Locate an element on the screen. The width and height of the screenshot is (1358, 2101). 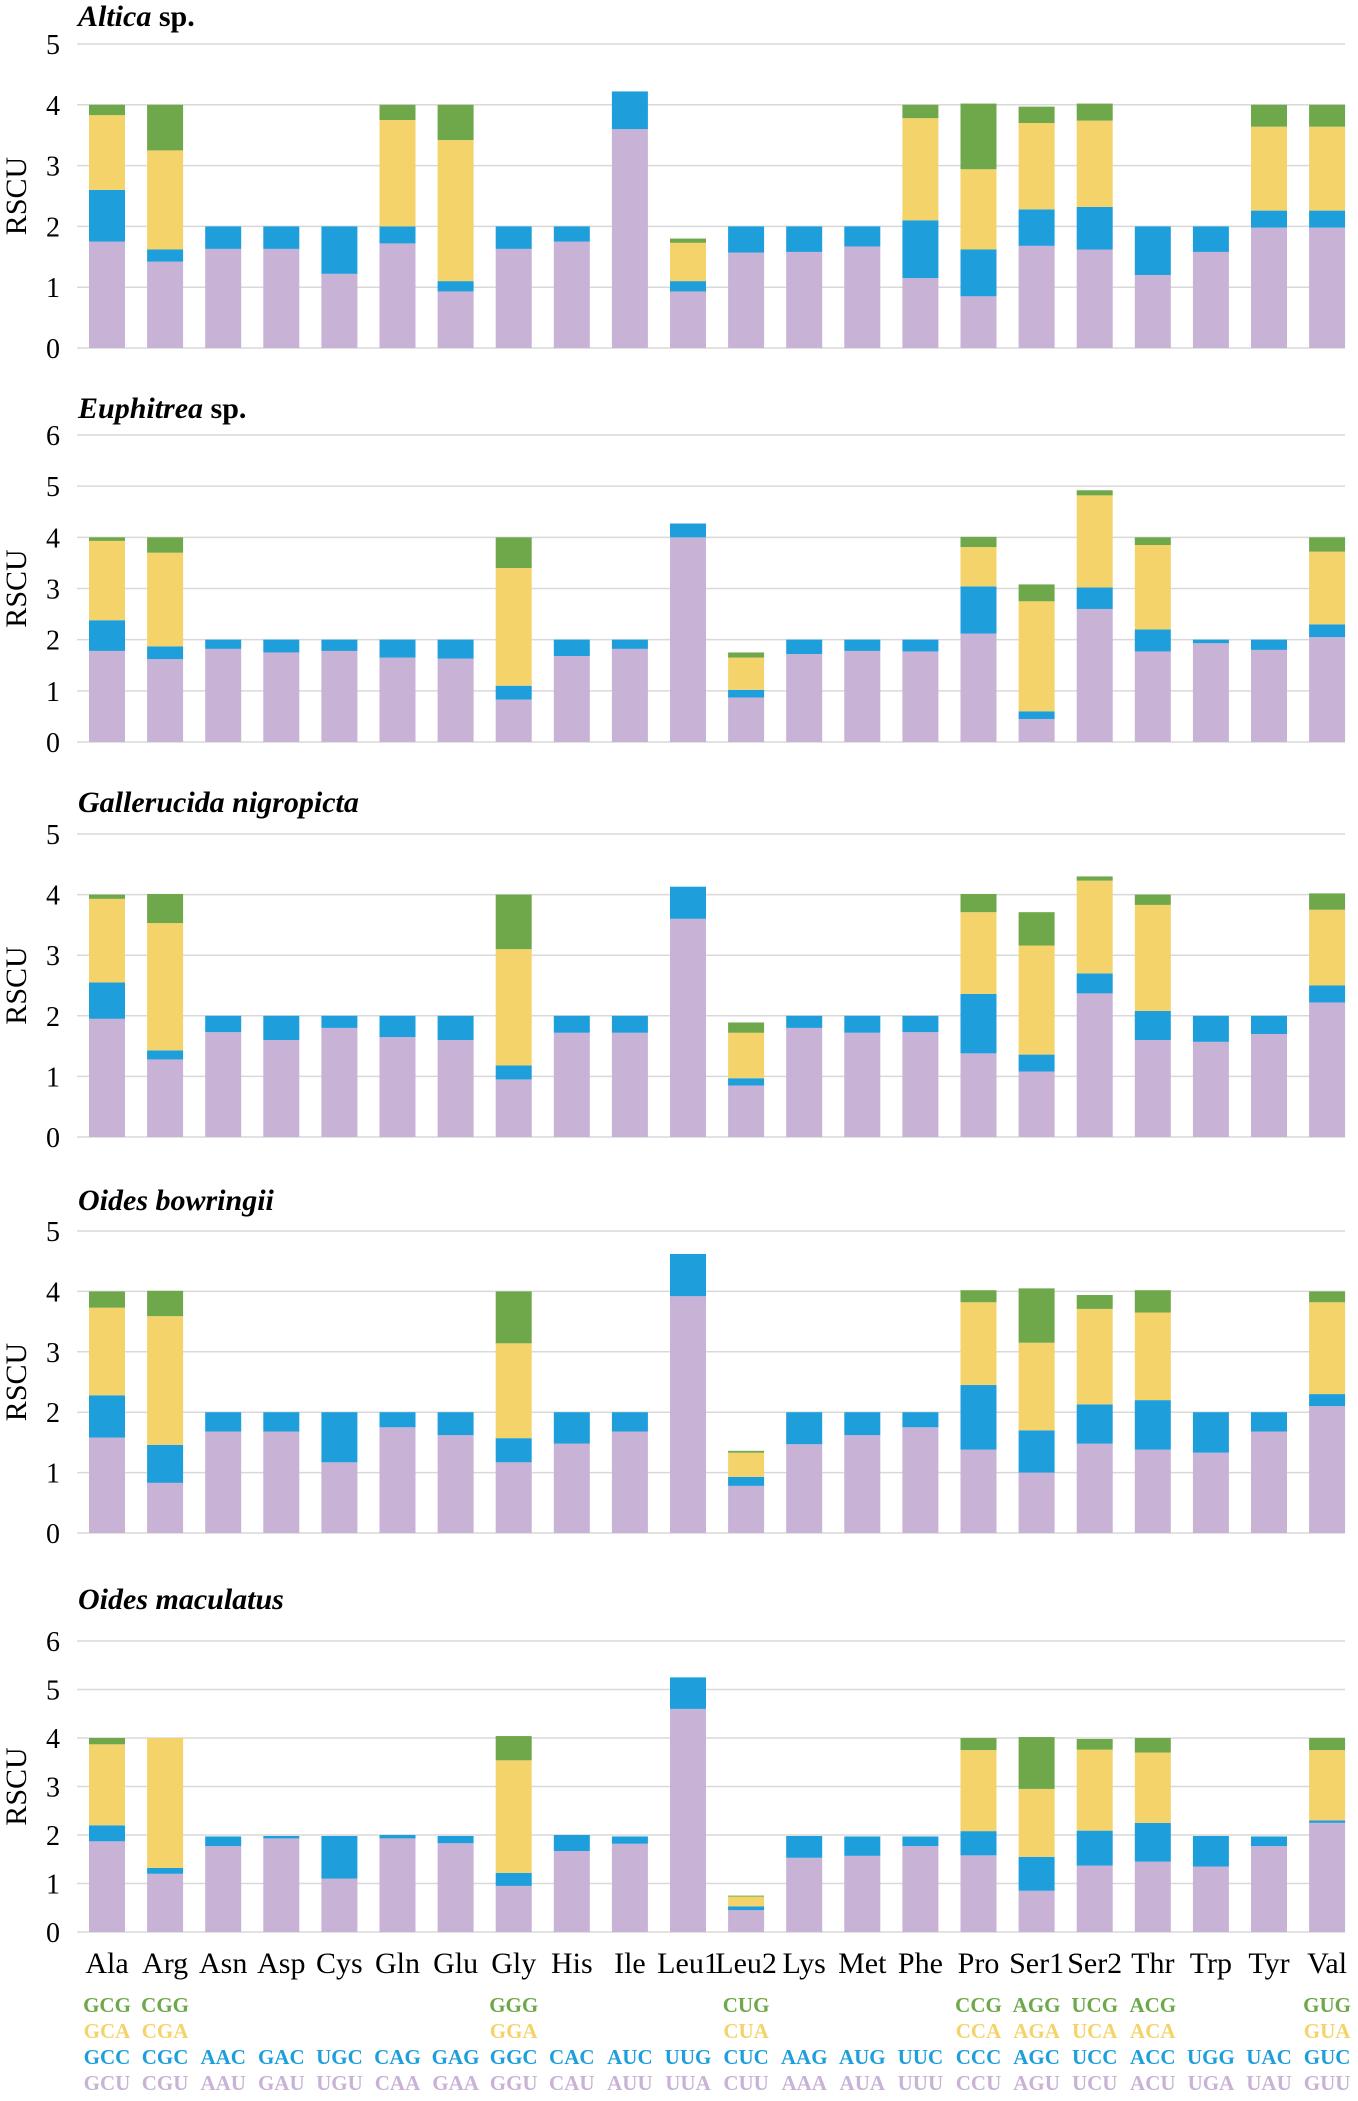
codon-label: CCC is located at coordinates (979, 2057).